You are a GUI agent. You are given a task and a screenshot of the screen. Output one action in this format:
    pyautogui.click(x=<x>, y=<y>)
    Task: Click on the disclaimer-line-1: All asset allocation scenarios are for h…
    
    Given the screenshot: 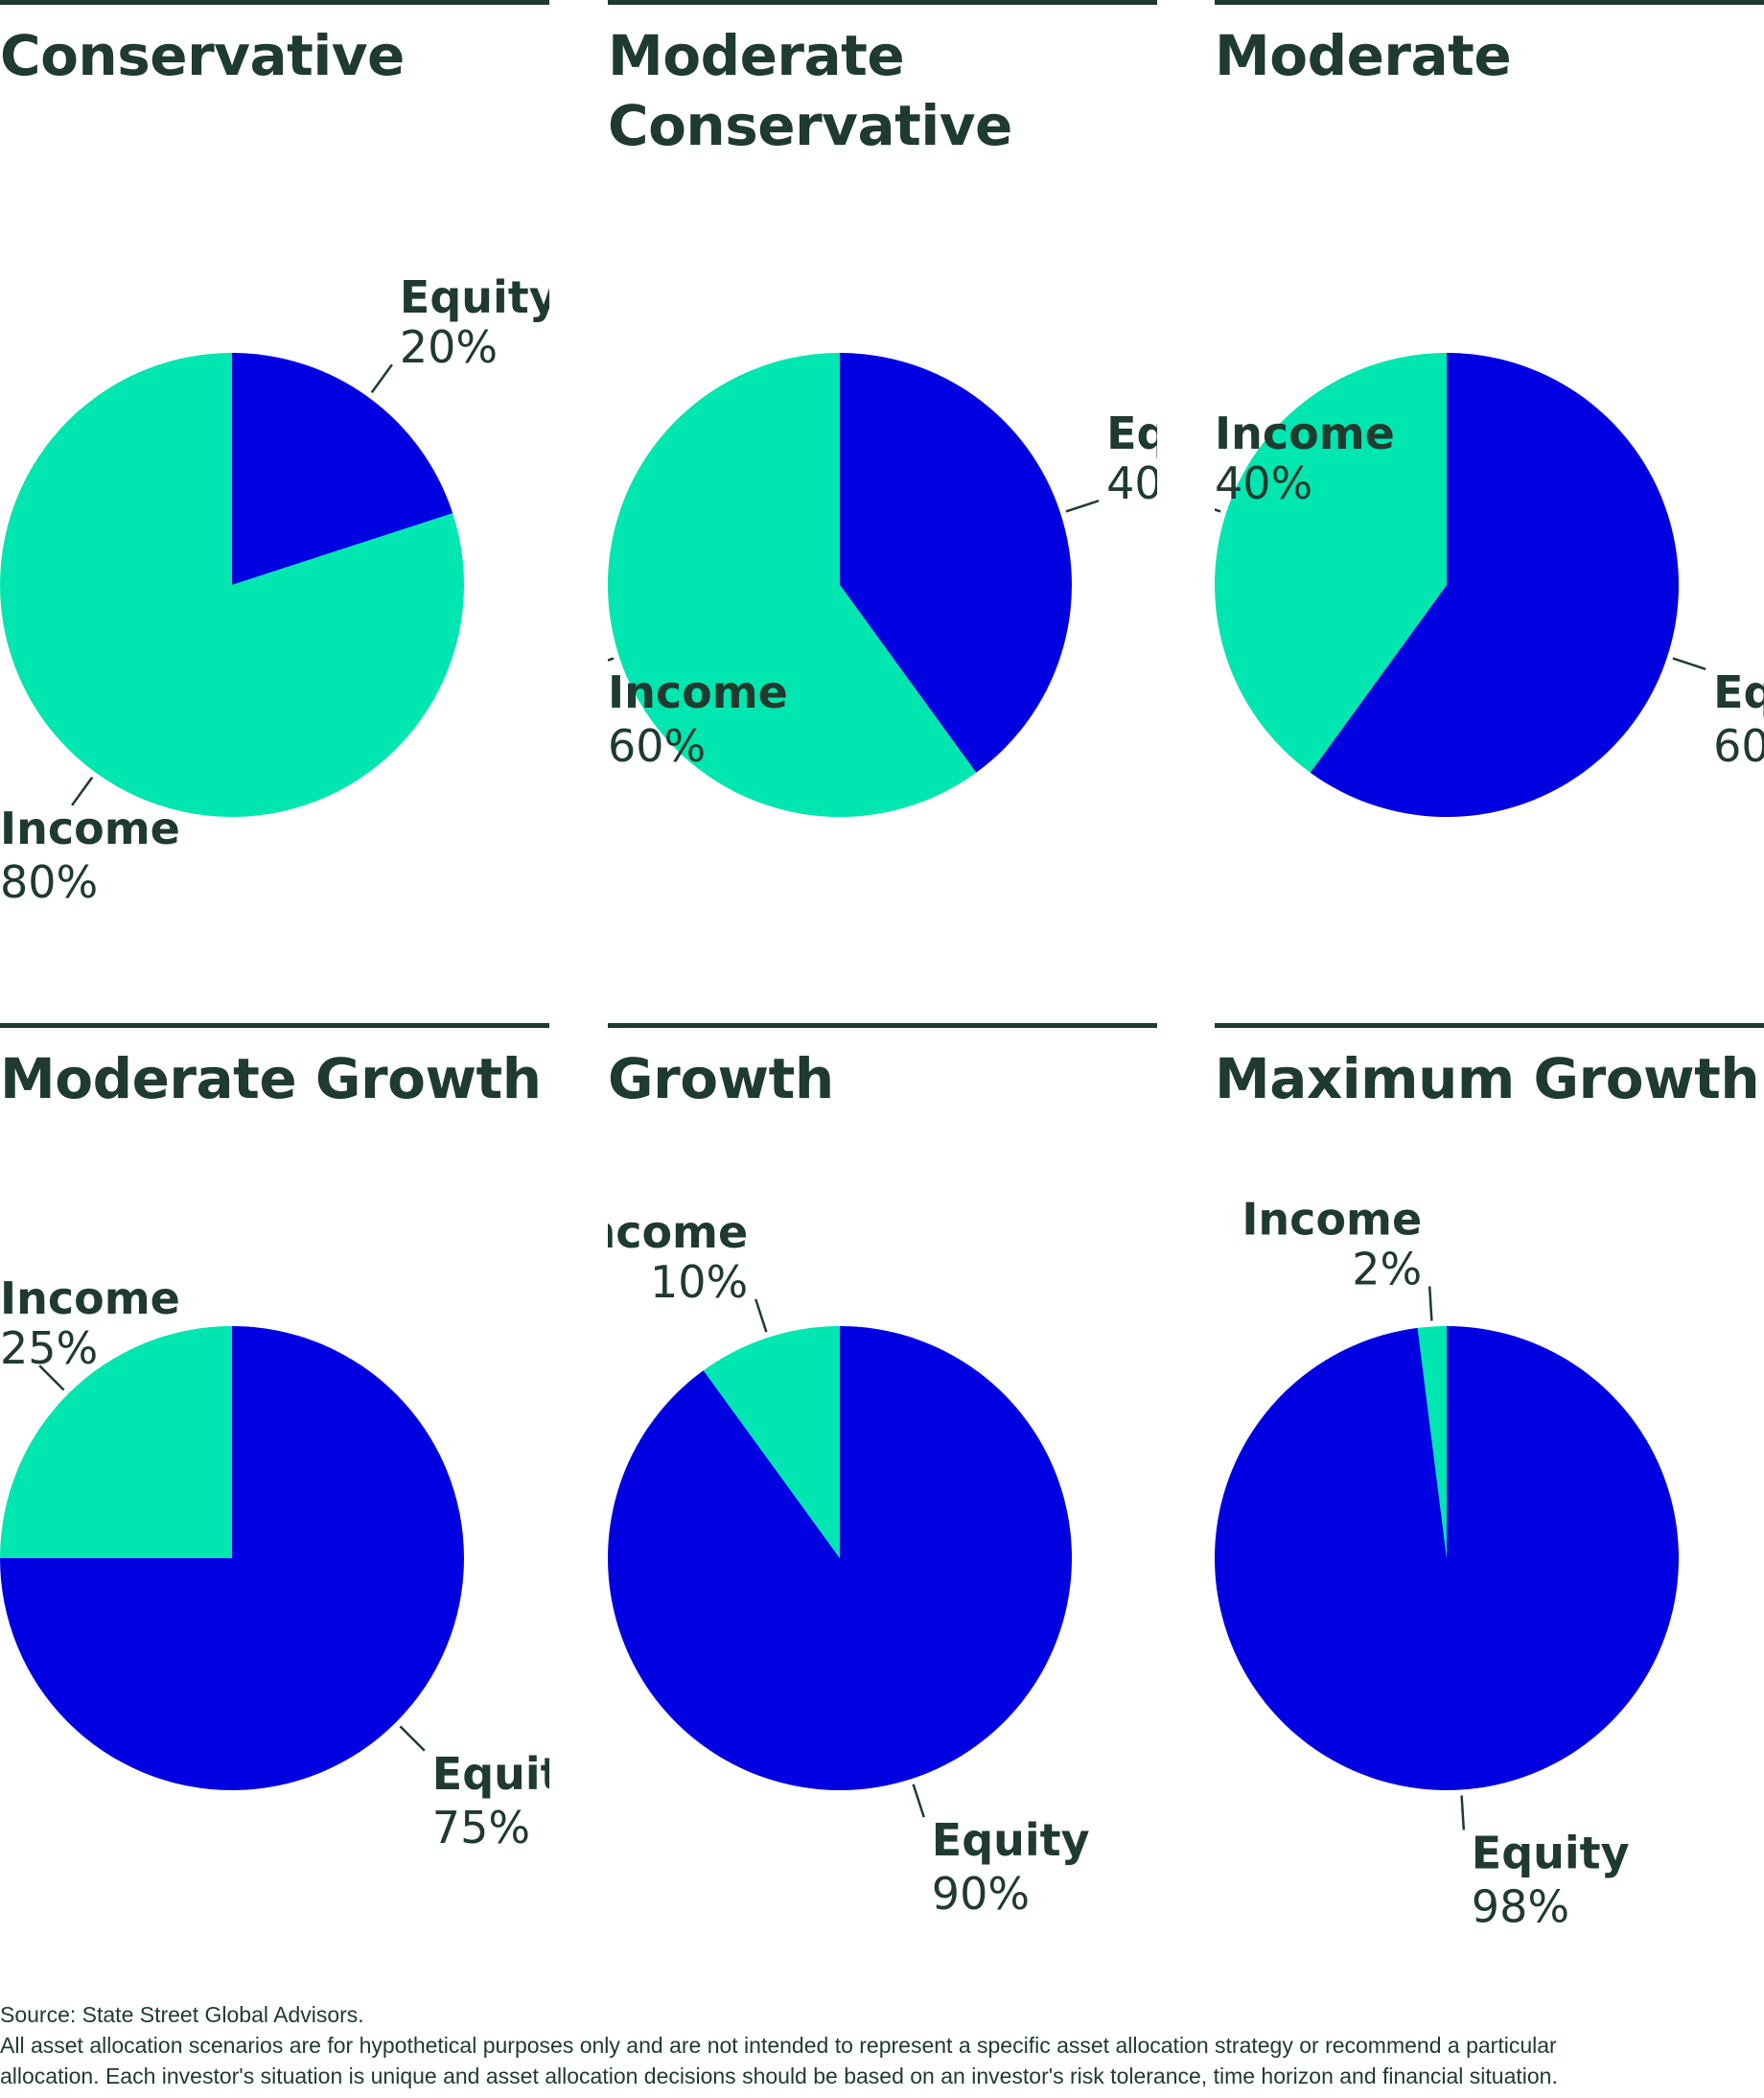 What is the action you would take?
    pyautogui.click(x=778, y=2045)
    